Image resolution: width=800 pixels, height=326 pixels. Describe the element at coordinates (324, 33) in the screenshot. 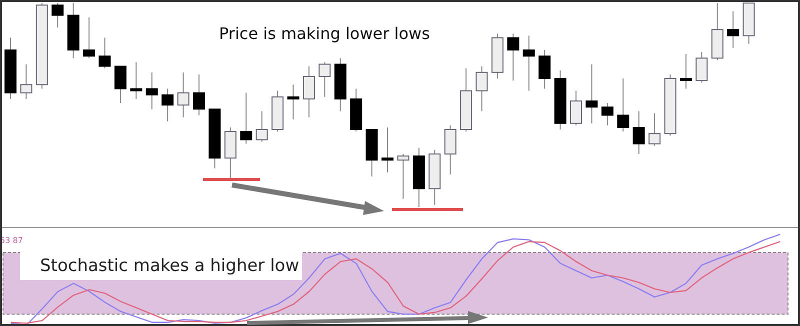

I see `annotation: Price is making lower lows` at that location.